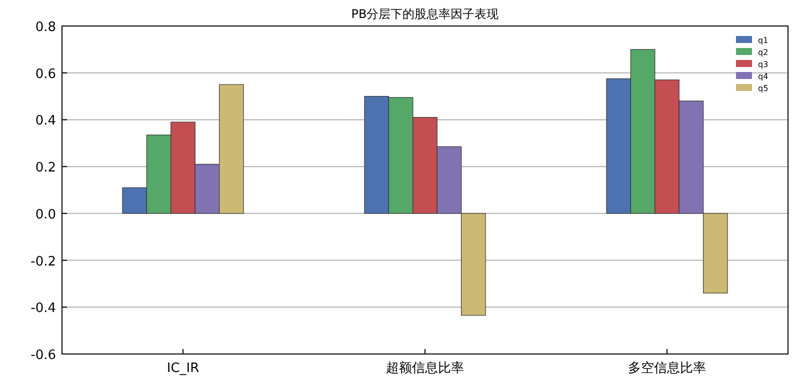 Image resolution: width=800 pixels, height=386 pixels. I want to click on legend-label: q4, so click(763, 76).